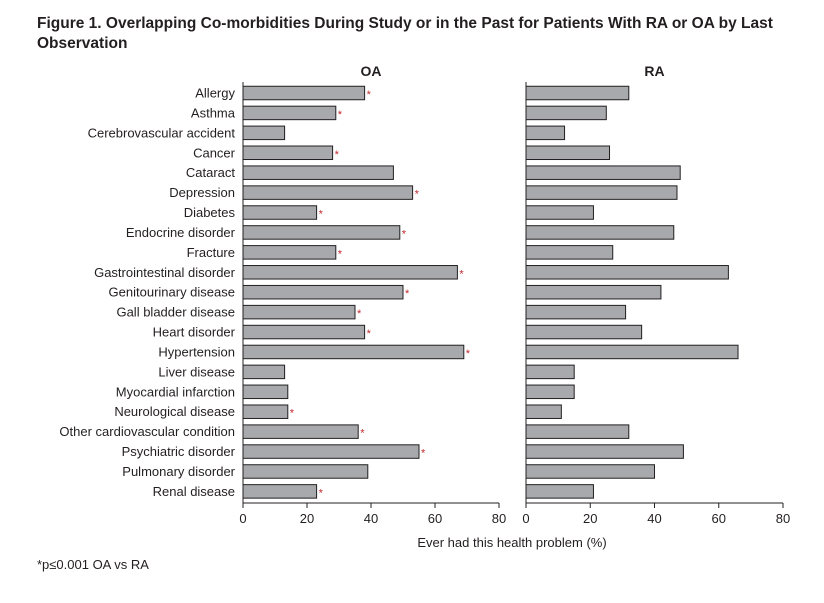 This screenshot has width=824, height=603. Describe the element at coordinates (175, 391) in the screenshot. I see `category-label-15: Myocardial infarction` at that location.